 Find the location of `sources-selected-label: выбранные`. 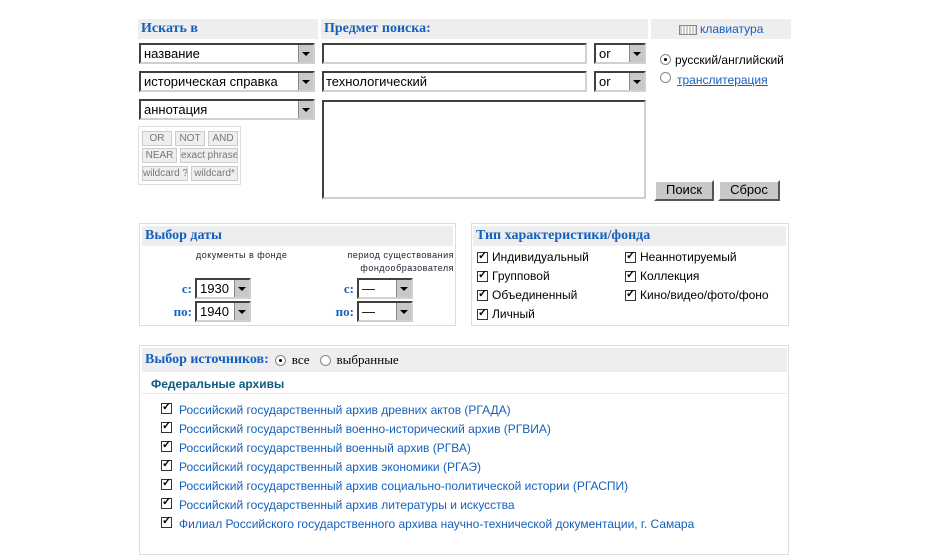

sources-selected-label: выбранные is located at coordinates (367, 359).